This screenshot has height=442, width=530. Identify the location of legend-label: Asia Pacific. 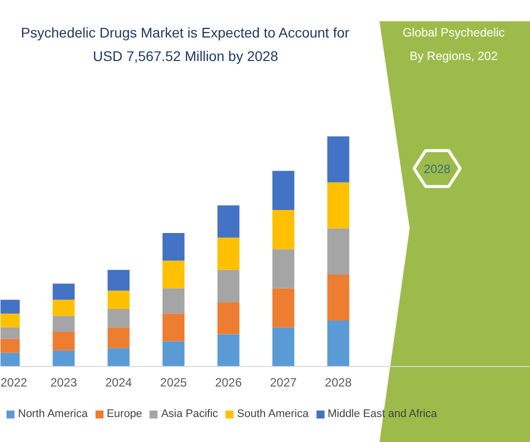
(189, 414).